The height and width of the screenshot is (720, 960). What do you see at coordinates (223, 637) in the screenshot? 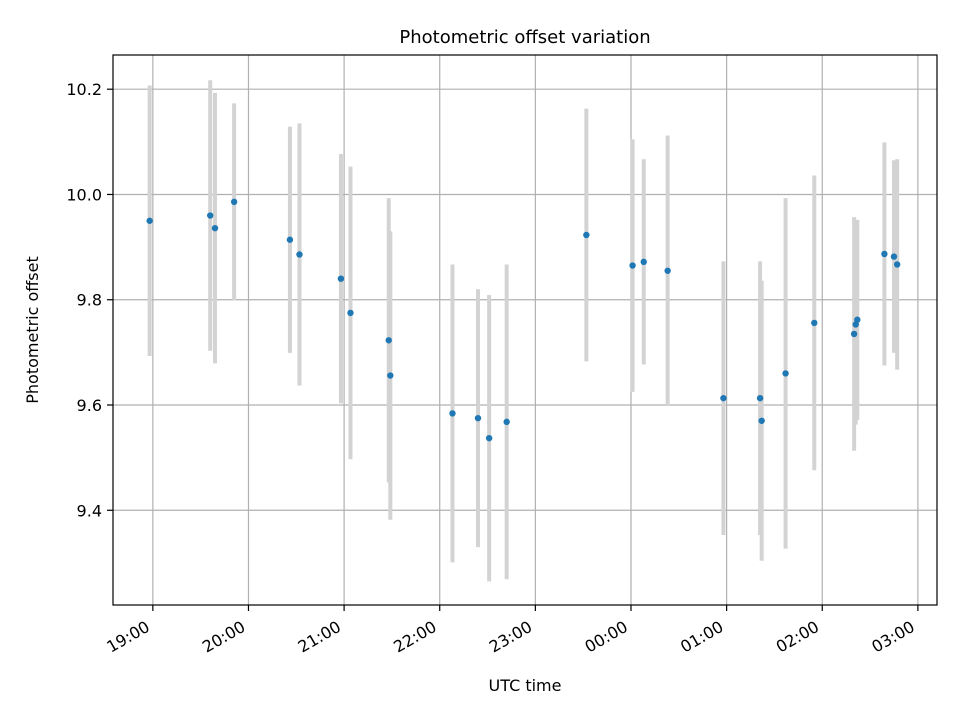
I see `x-tick-label: 20:00` at bounding box center [223, 637].